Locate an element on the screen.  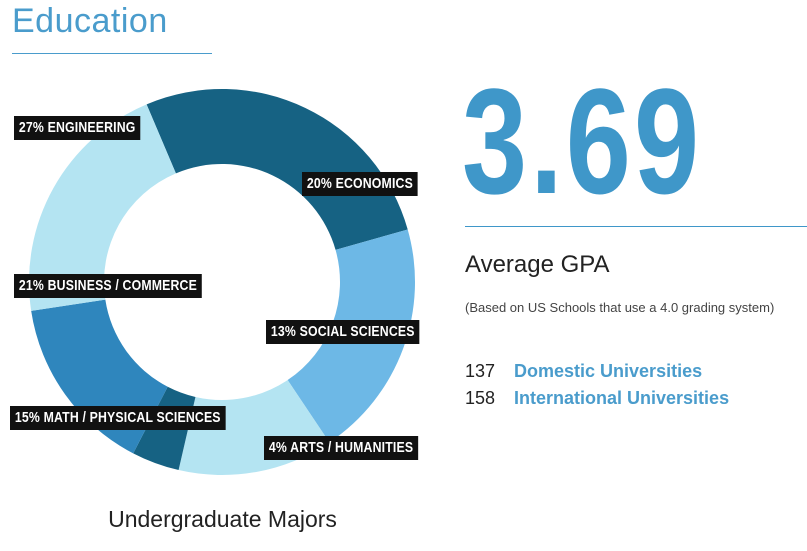
international-universities-link: International Universities is located at coordinates (622, 398).